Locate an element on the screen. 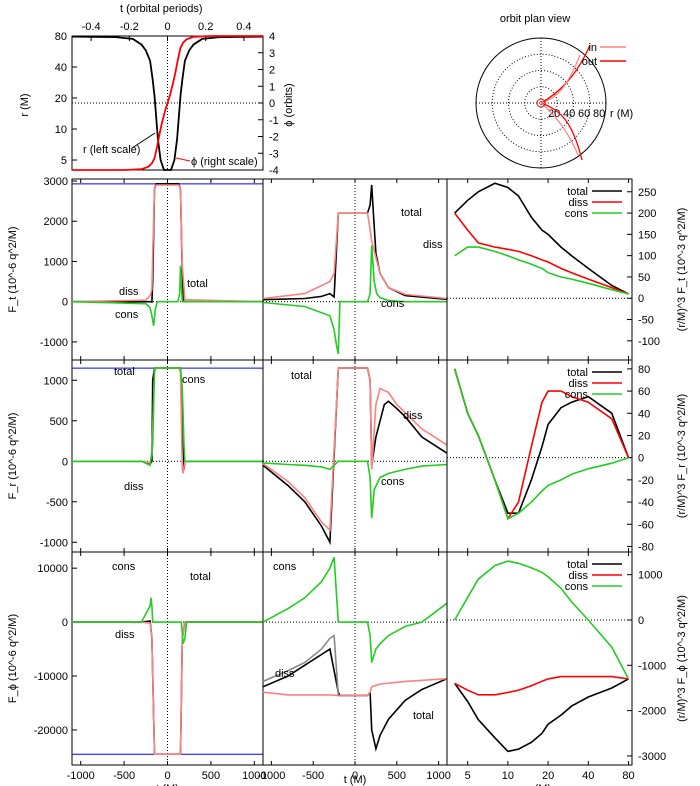 The image size is (700, 786). panel-Ft-2: diss total cons is located at coordinates (355, 269).